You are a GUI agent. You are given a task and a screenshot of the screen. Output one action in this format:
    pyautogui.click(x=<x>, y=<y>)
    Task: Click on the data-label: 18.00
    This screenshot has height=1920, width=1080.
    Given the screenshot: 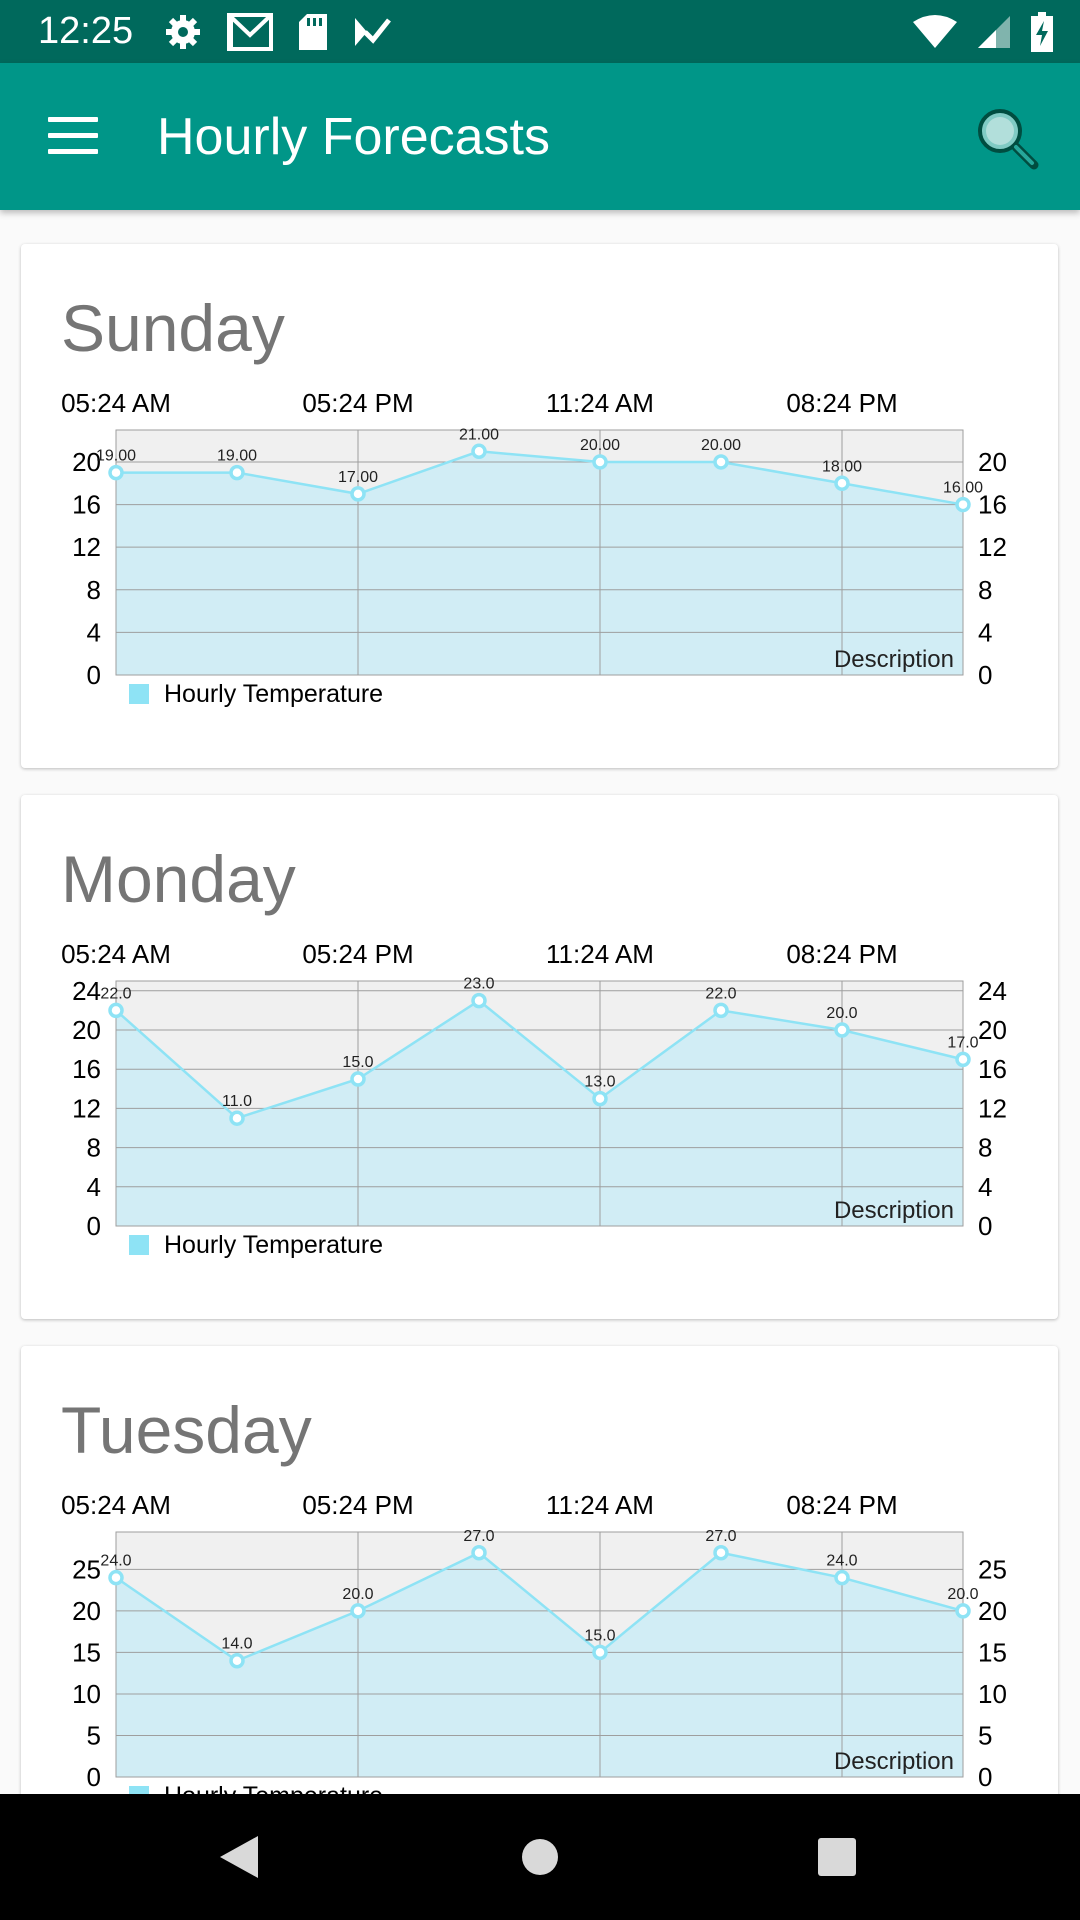 What is the action you would take?
    pyautogui.click(x=842, y=466)
    